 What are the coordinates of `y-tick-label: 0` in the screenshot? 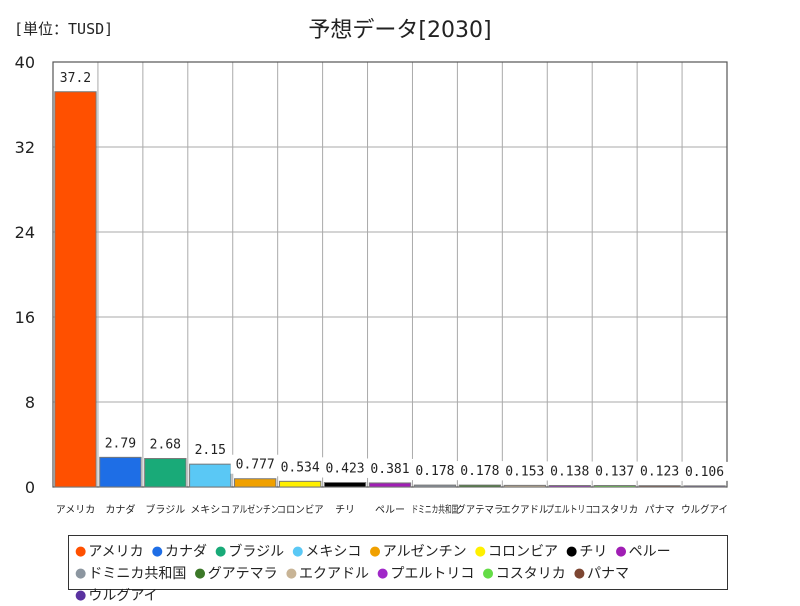 It's located at (30, 487).